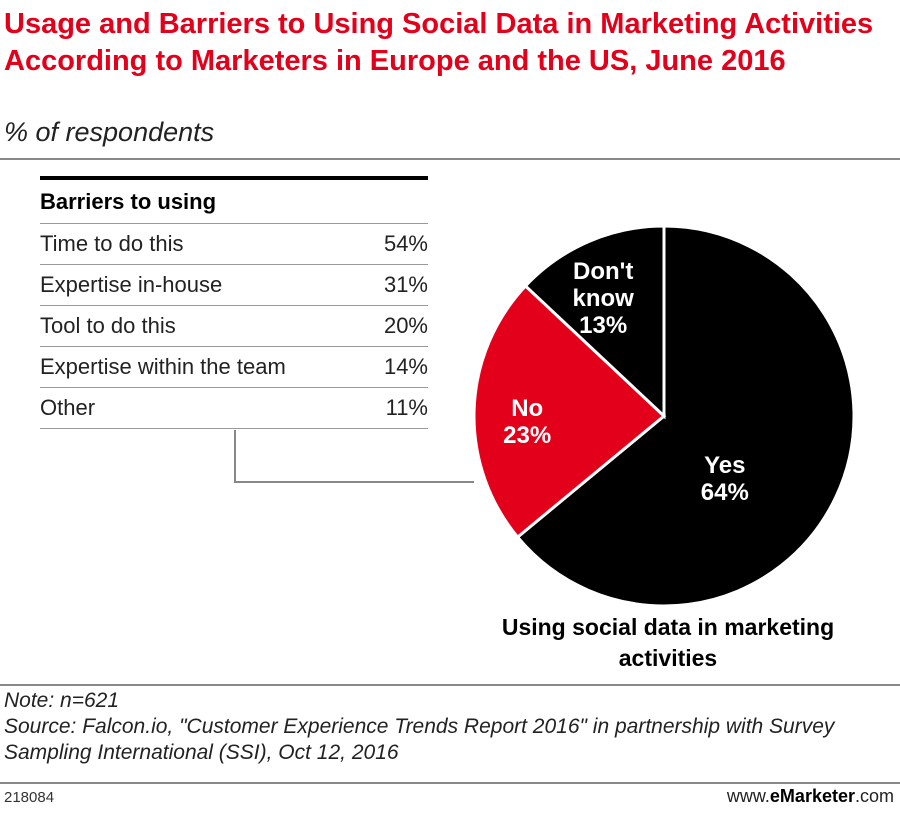 The height and width of the screenshot is (814, 900). What do you see at coordinates (405, 243) in the screenshot?
I see `row-value: 54%` at bounding box center [405, 243].